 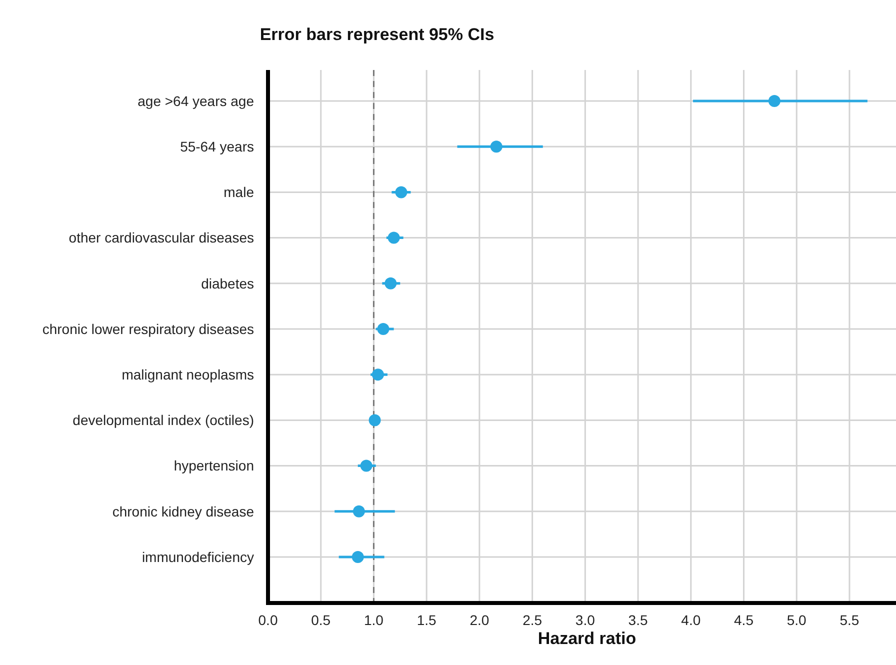 What do you see at coordinates (217, 146) in the screenshot?
I see `y-tick-label: 55-64 years` at bounding box center [217, 146].